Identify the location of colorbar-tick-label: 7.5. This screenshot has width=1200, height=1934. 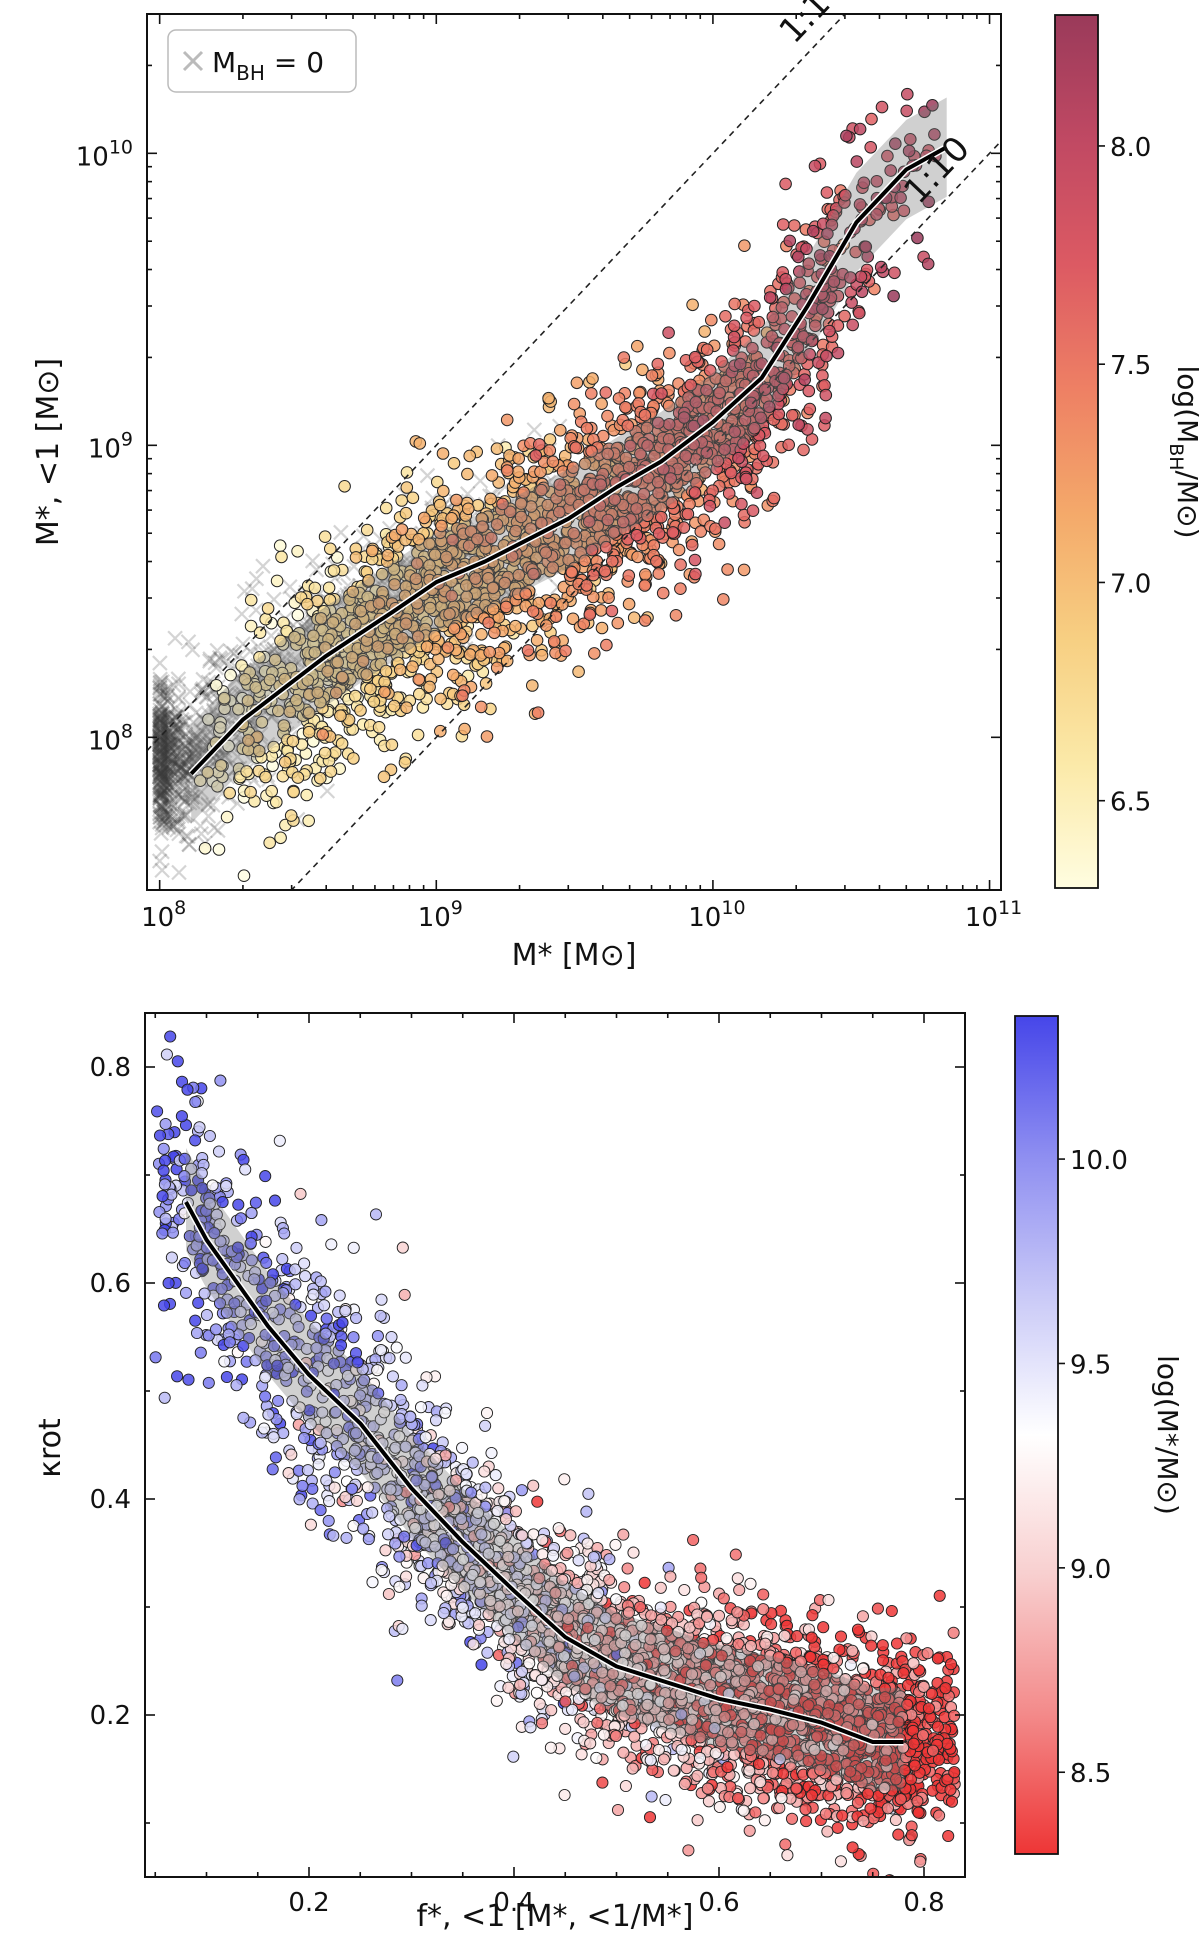
(1130, 366).